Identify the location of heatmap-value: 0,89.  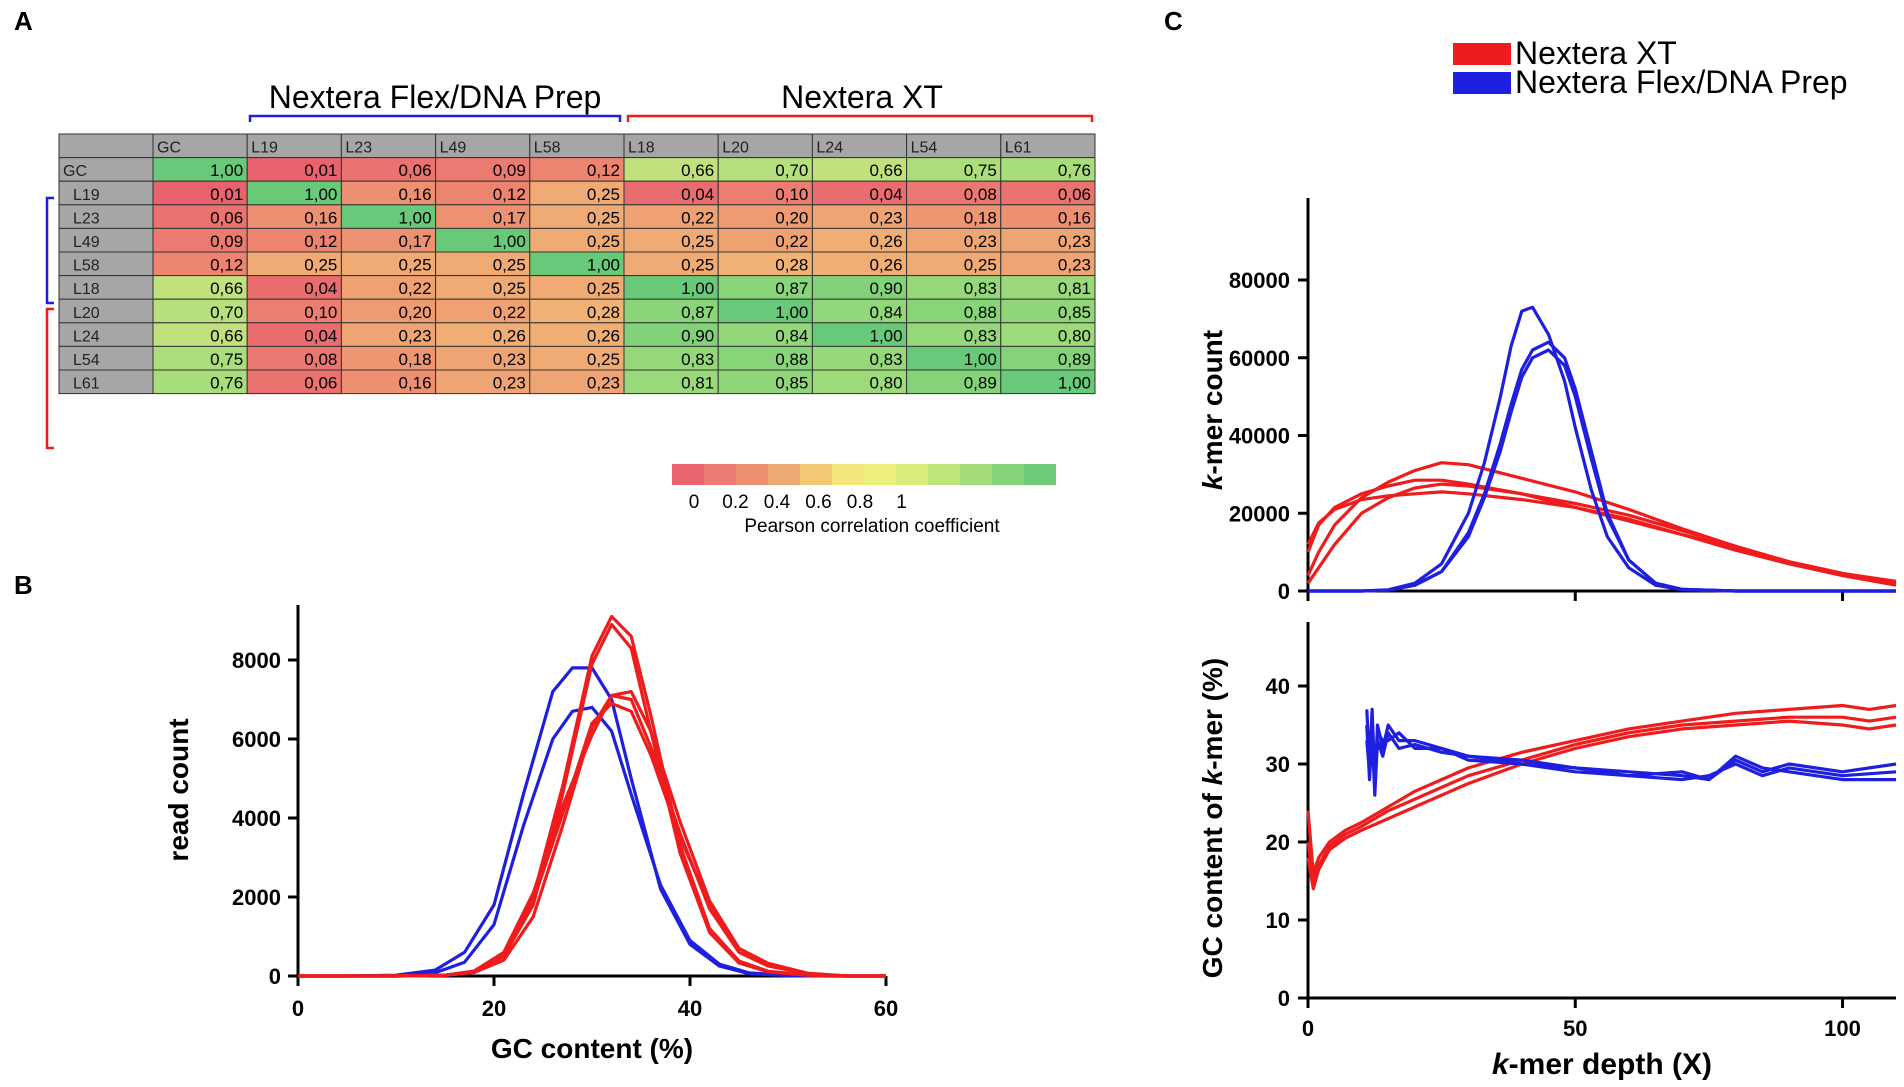
(980, 383).